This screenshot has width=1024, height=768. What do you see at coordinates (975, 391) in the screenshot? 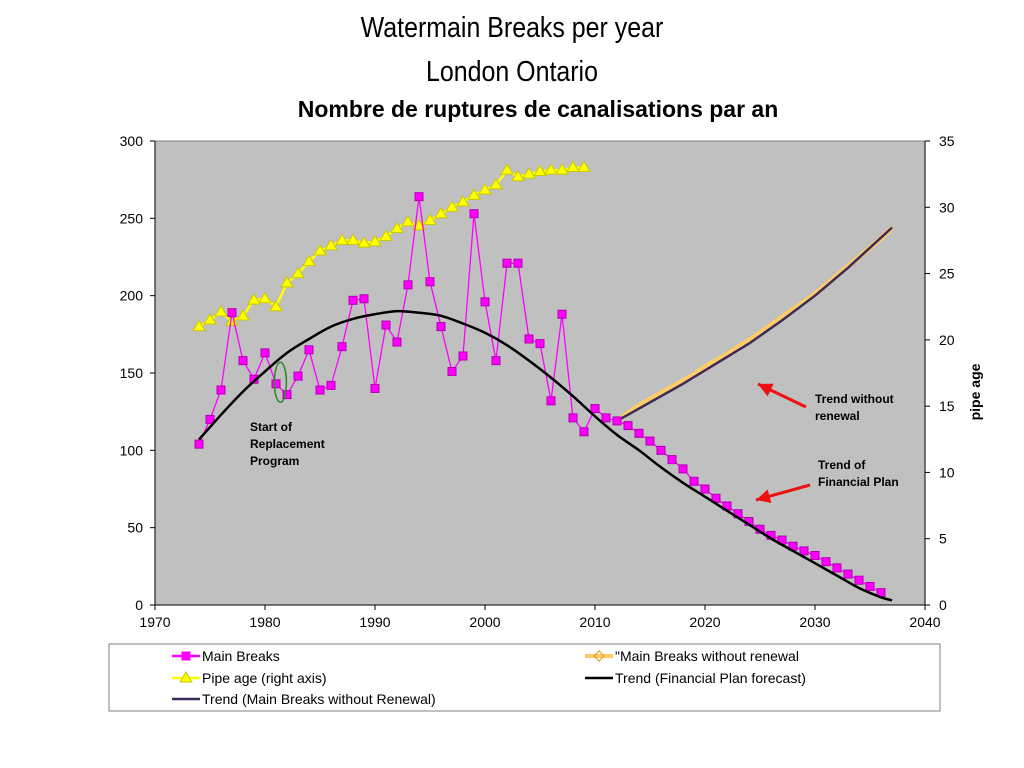
I see `y2-axis-label: pipe age` at bounding box center [975, 391].